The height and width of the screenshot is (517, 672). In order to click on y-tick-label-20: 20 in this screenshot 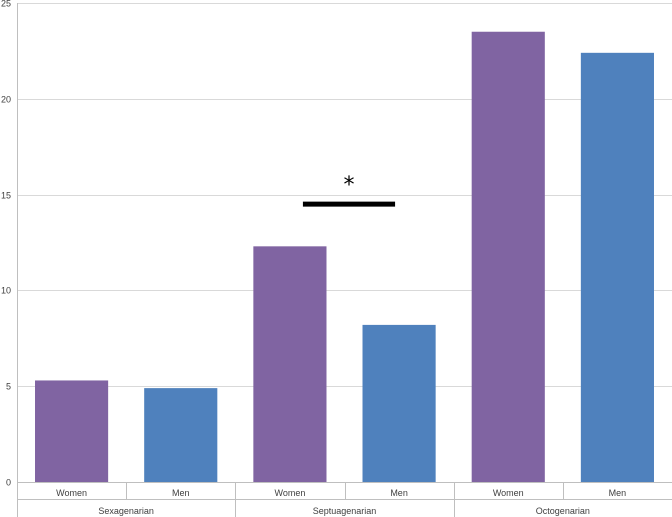, I will do `click(6, 100)`.